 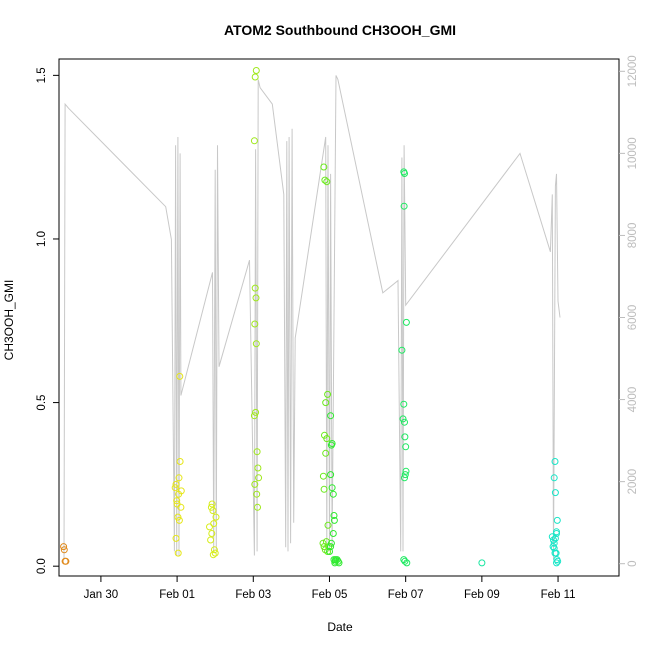 What do you see at coordinates (334, 515) in the screenshot?
I see `scatter-point-s5-p6` at bounding box center [334, 515].